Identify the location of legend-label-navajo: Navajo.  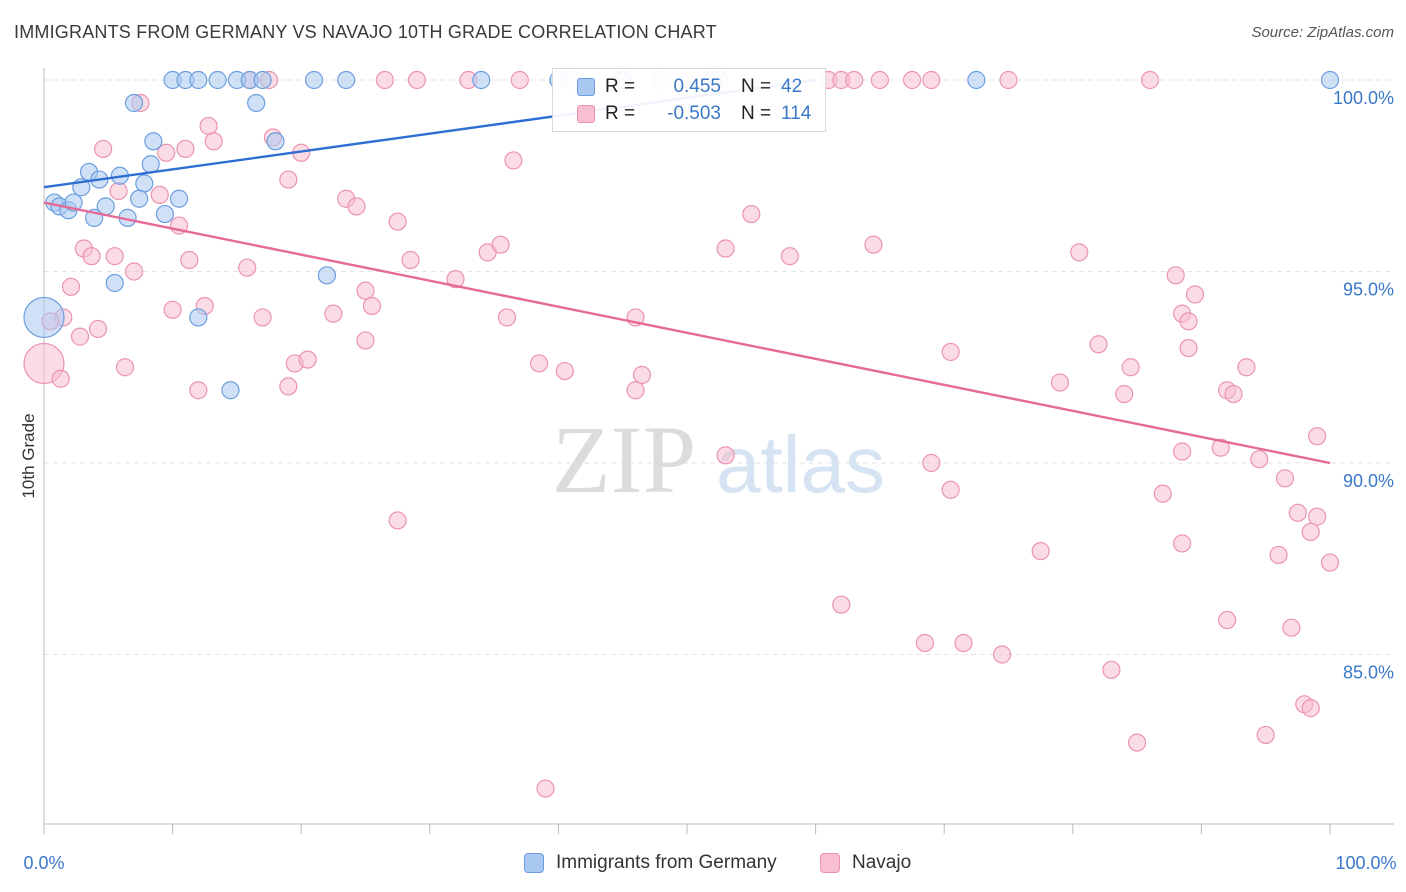
(882, 862).